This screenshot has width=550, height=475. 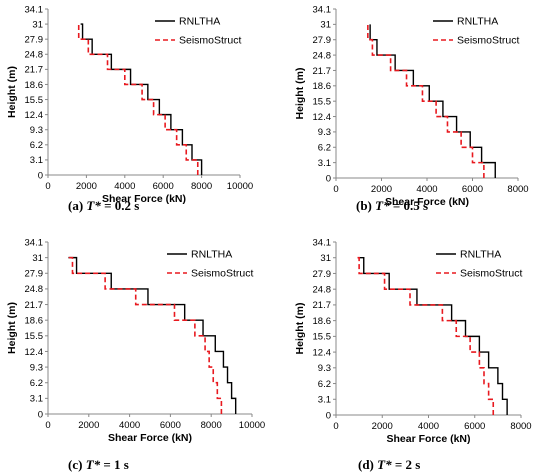 I want to click on panel-caption: (d) T* = 2 s, so click(x=389, y=464).